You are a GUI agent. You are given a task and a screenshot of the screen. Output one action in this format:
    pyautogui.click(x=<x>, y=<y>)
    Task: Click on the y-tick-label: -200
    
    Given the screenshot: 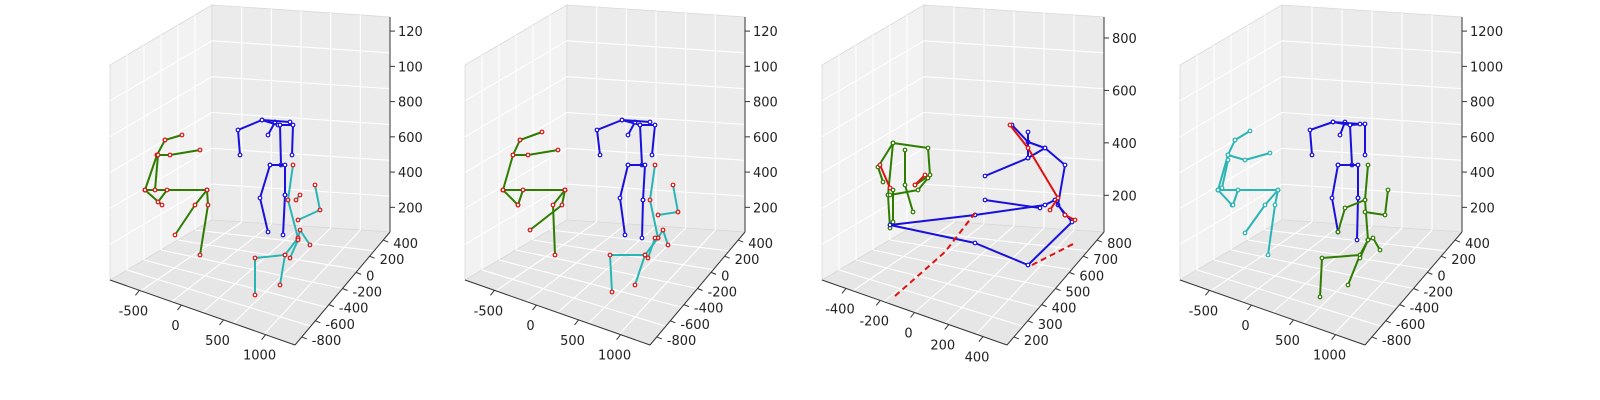 What is the action you would take?
    pyautogui.click(x=723, y=293)
    